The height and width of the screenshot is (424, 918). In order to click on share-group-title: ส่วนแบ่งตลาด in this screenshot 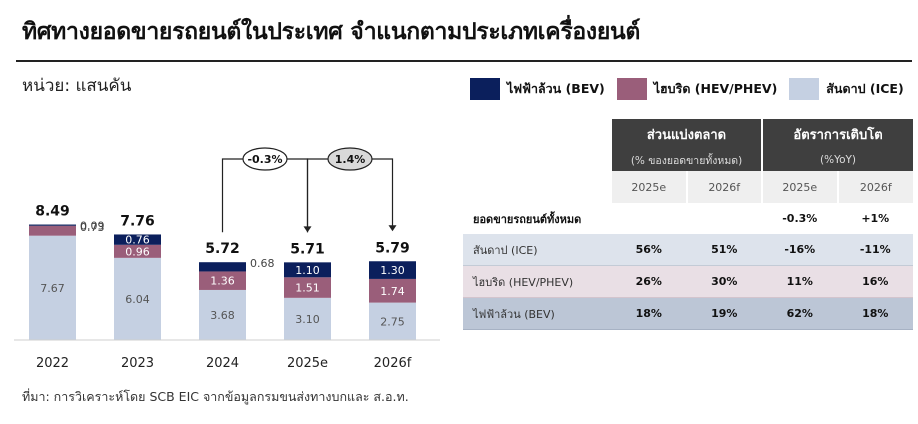, I will do `click(686, 134)`.